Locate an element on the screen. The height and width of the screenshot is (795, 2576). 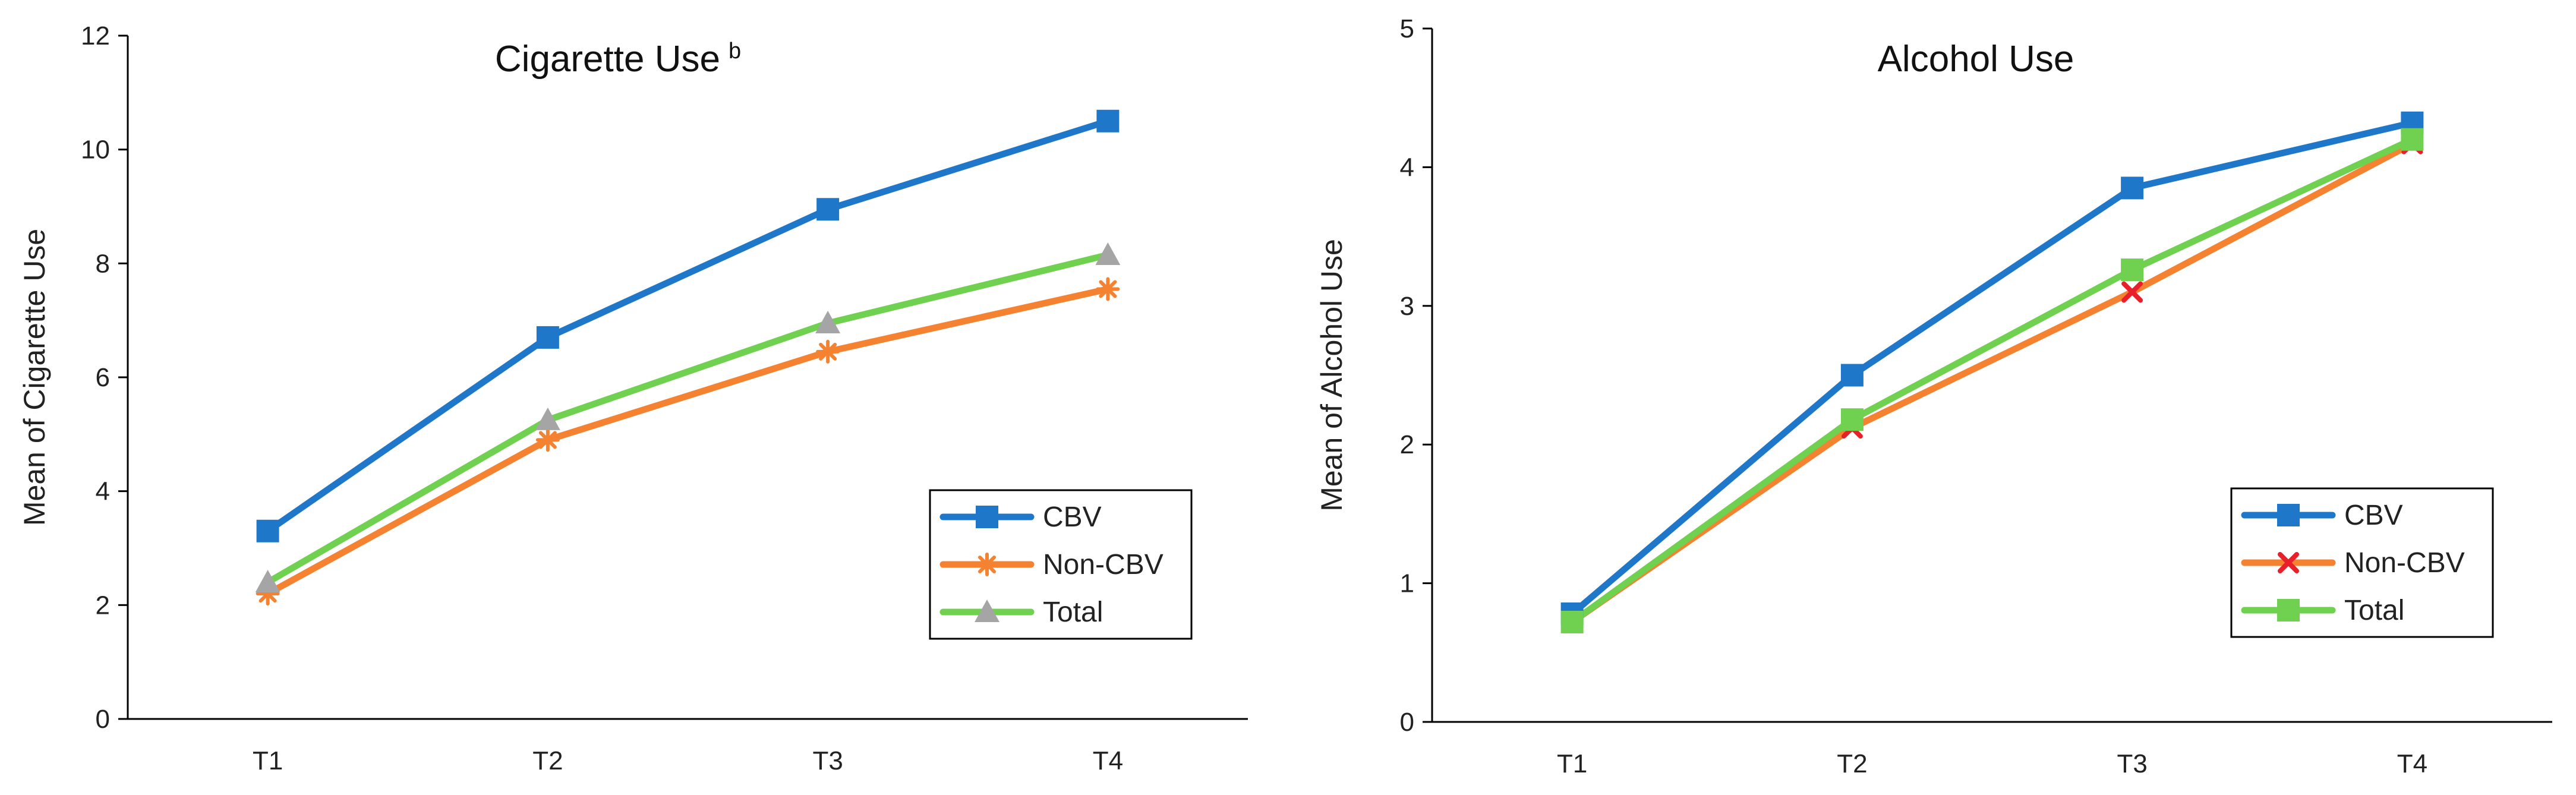
y-tick-label: 10 is located at coordinates (96, 150).